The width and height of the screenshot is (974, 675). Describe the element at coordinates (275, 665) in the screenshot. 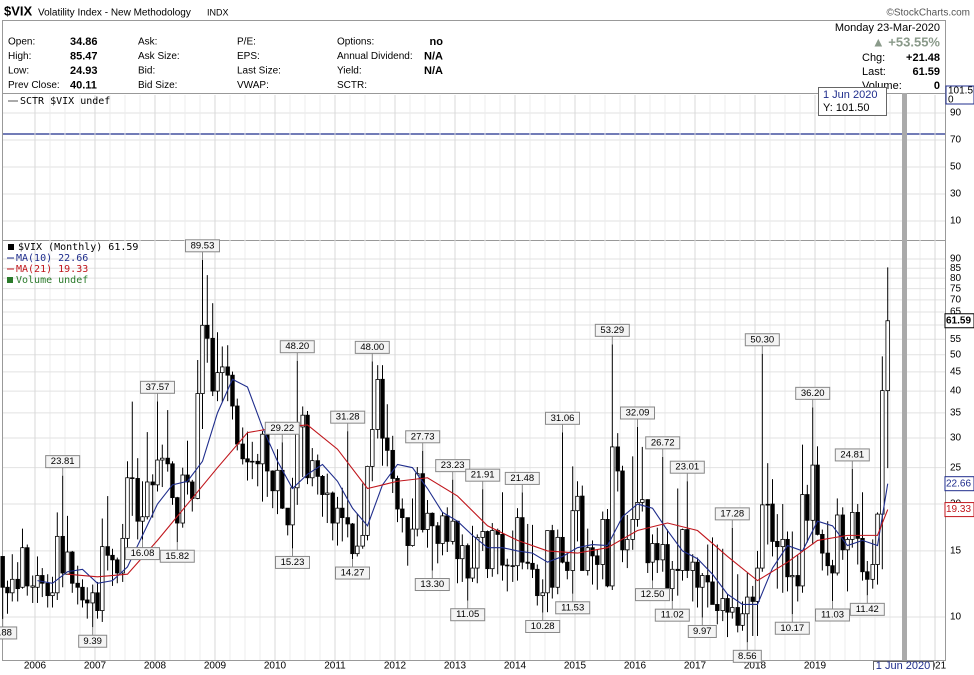

I see `x-tick-label: 2010` at that location.